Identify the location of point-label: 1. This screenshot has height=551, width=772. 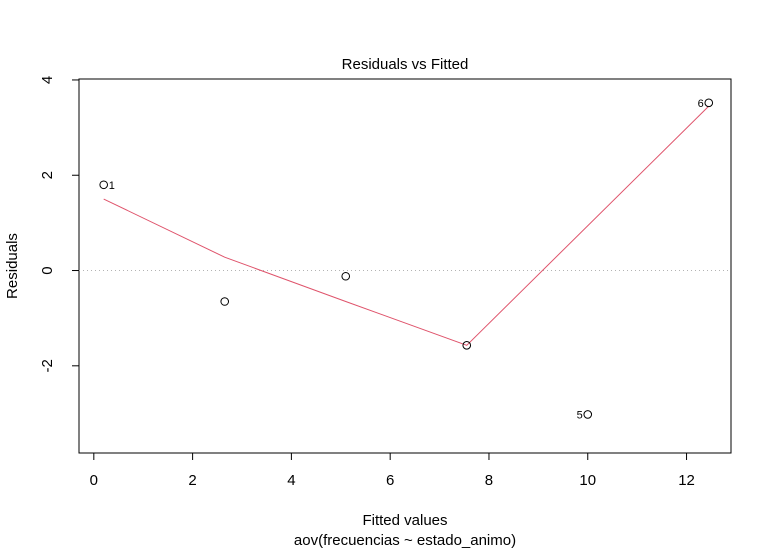
(112, 186).